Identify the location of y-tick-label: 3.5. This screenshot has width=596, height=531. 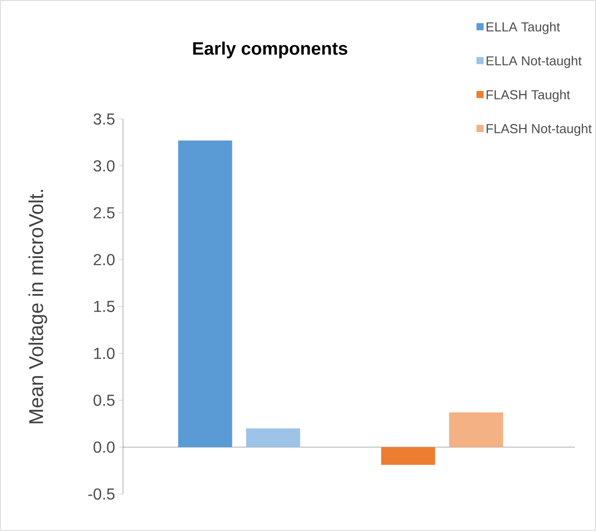
(104, 119).